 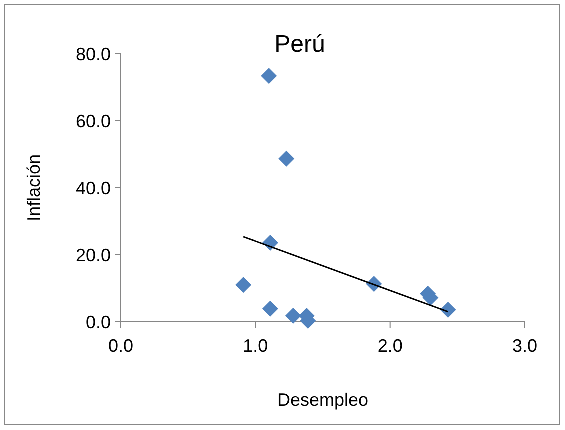 What do you see at coordinates (323, 400) in the screenshot?
I see `x-axis-title: Desempleo` at bounding box center [323, 400].